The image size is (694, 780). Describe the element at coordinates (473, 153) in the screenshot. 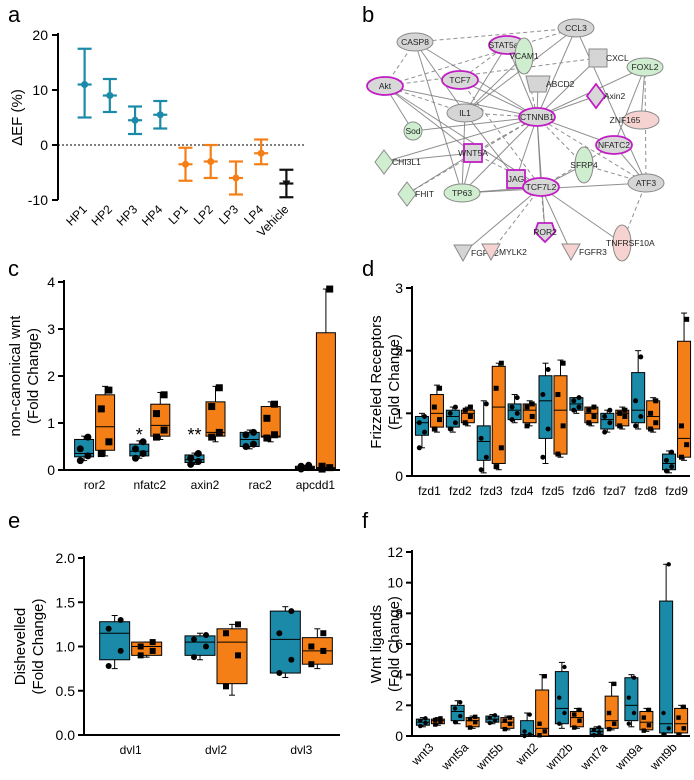

I see `b-node-wnt5a` at that location.